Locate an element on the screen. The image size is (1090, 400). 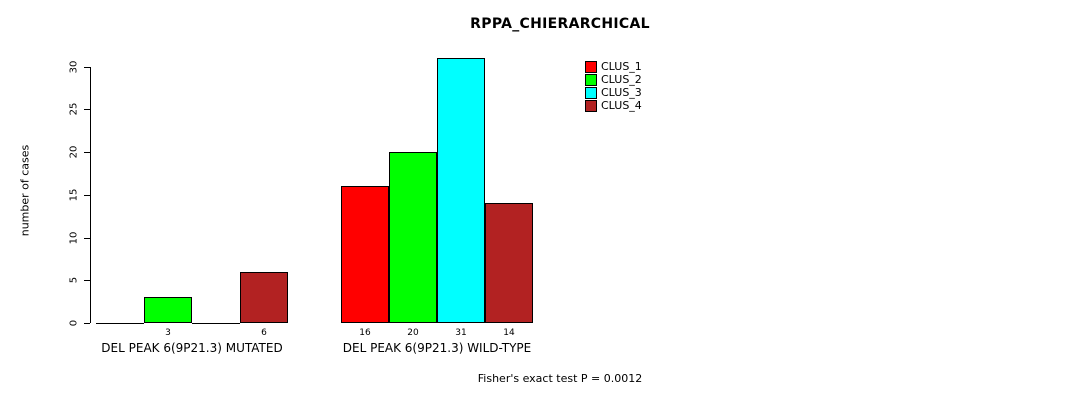
y-axis-line is located at coordinates (90, 194).